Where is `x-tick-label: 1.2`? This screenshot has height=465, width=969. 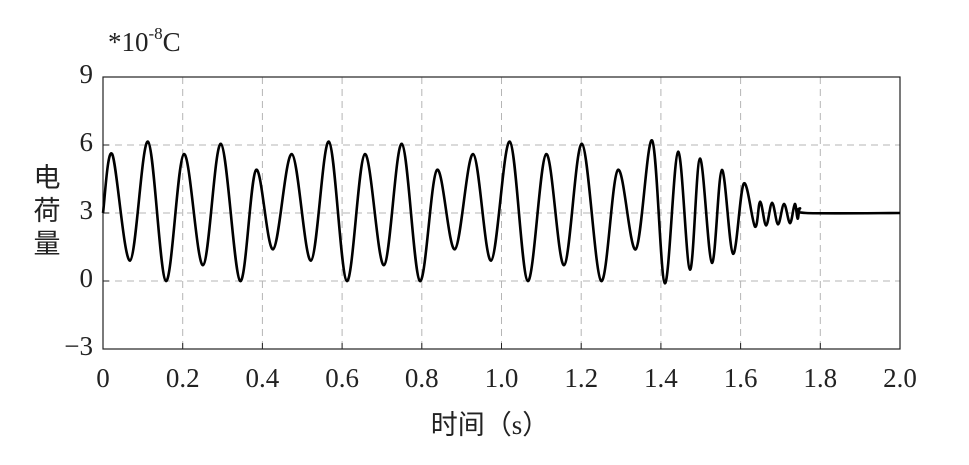 x-tick-label: 1.2 is located at coordinates (581, 378).